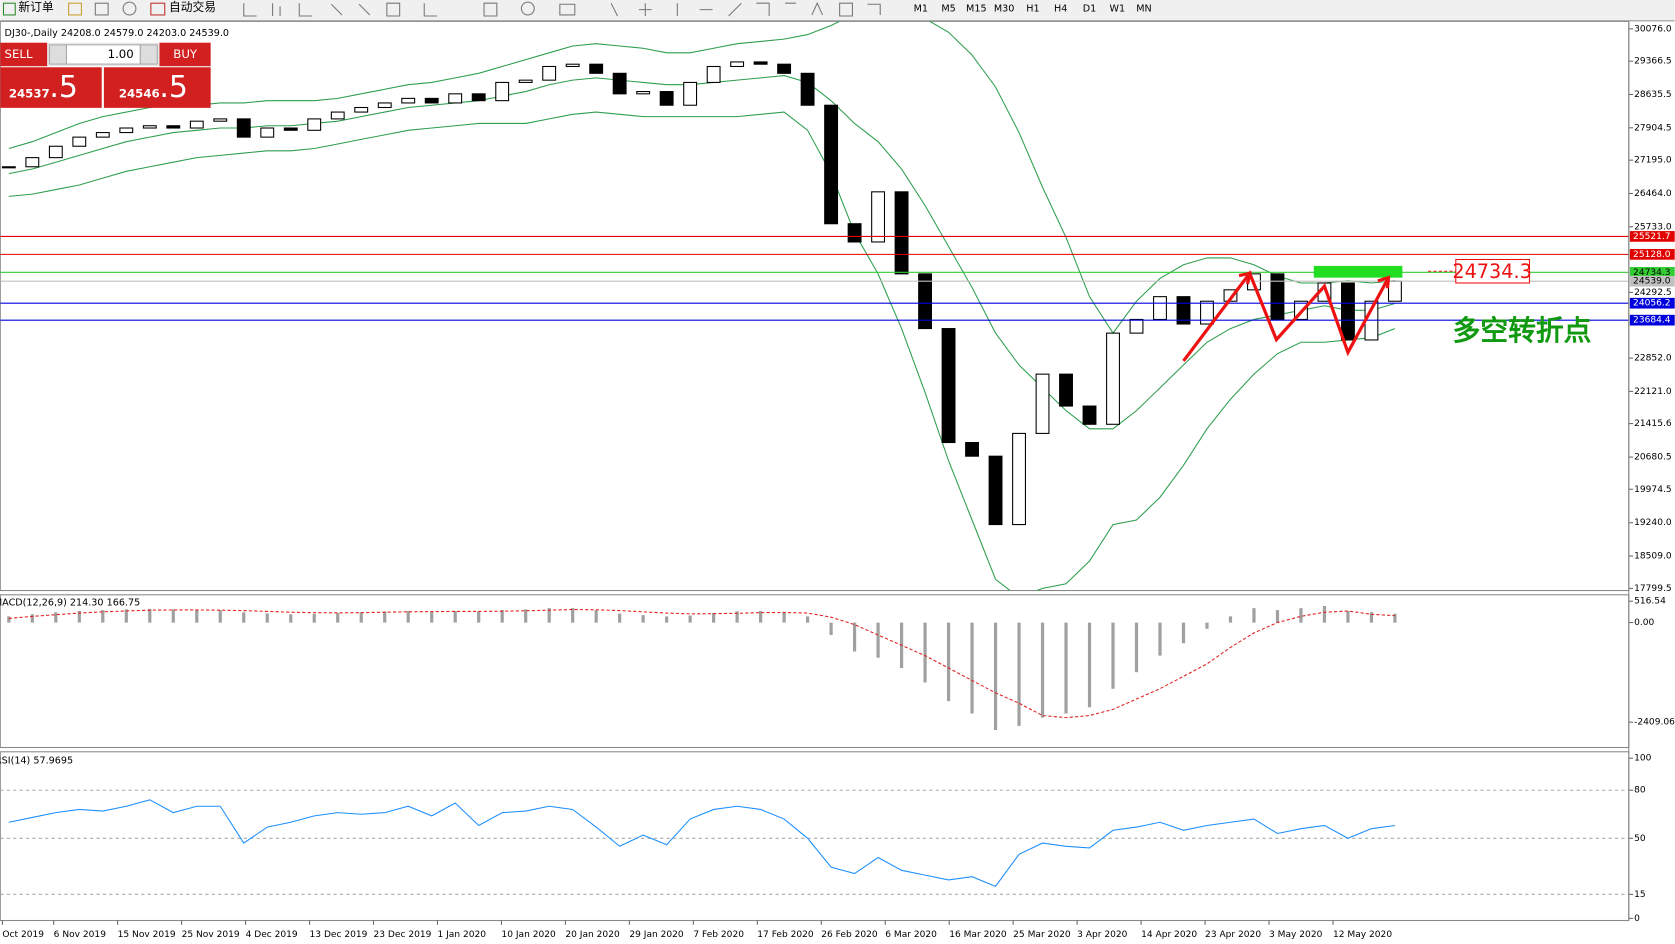 Image resolution: width=1675 pixels, height=944 pixels. I want to click on x-tick-label: 3 May 2020, so click(1296, 935).